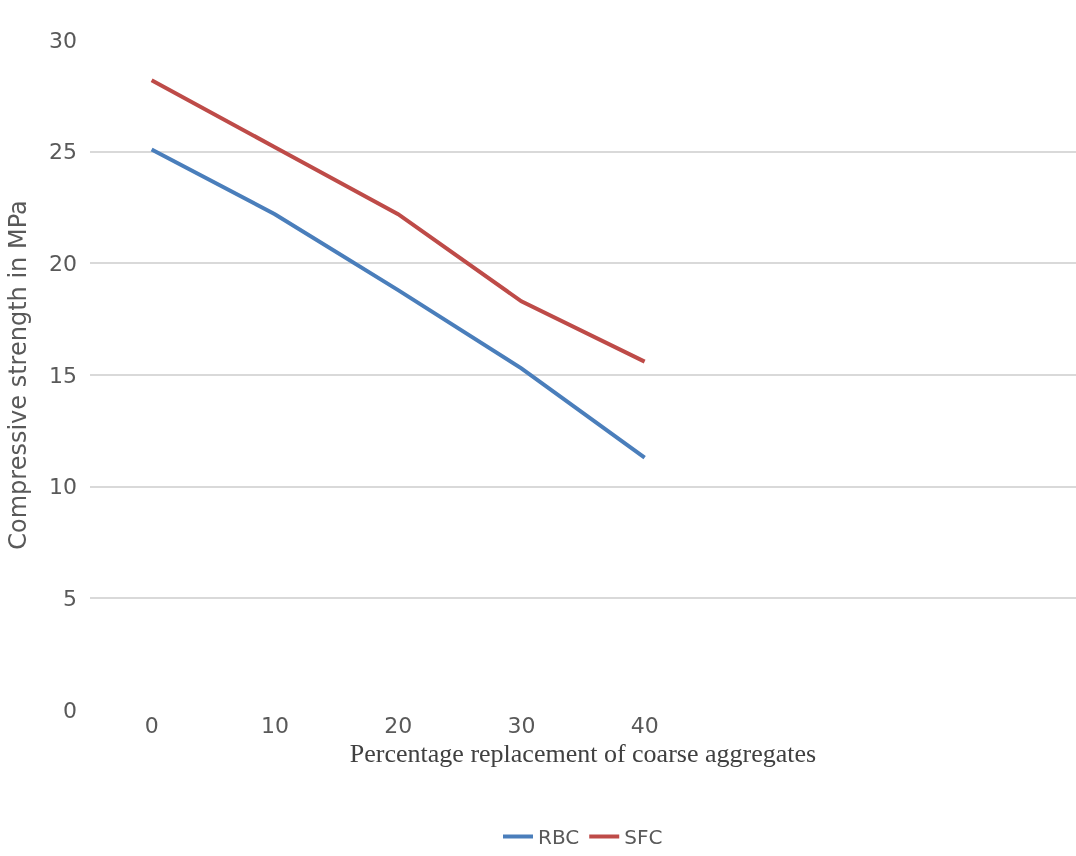 This screenshot has width=1076, height=856. What do you see at coordinates (151, 725) in the screenshot?
I see `x-tick-label: 0` at bounding box center [151, 725].